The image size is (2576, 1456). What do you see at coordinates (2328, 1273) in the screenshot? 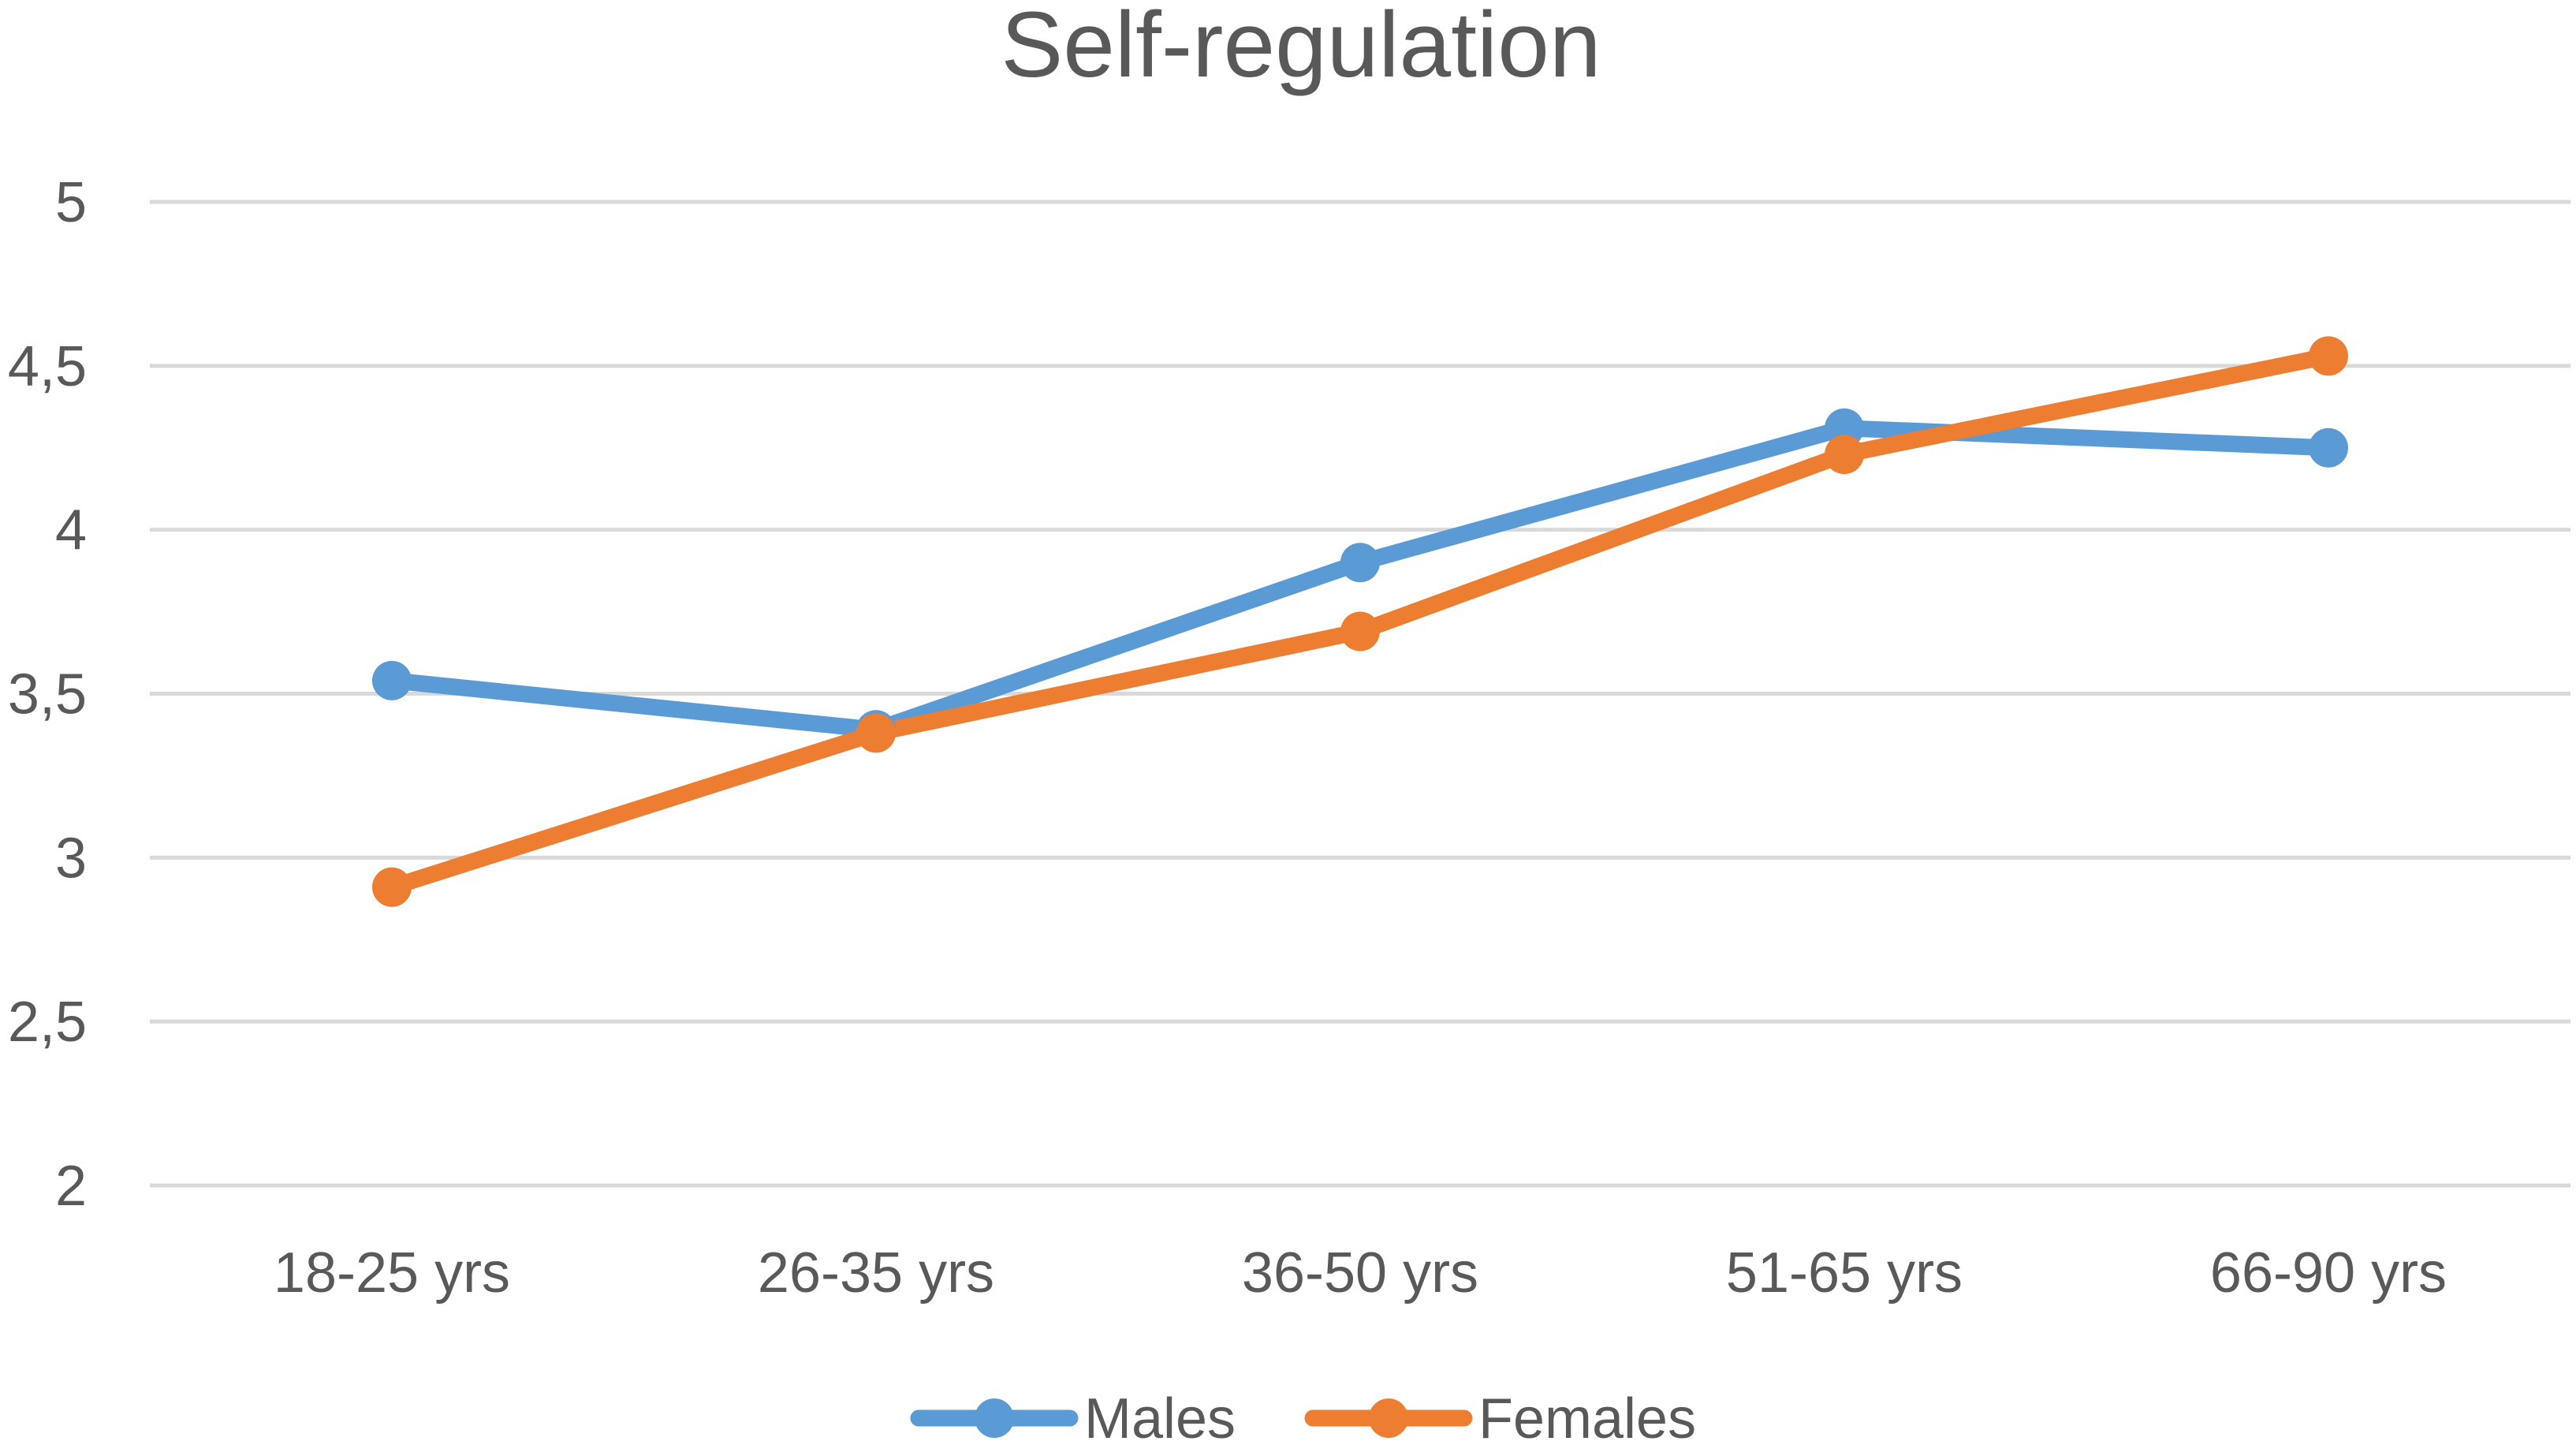
I see `x-tick-label: 66-90 yrs` at bounding box center [2328, 1273].